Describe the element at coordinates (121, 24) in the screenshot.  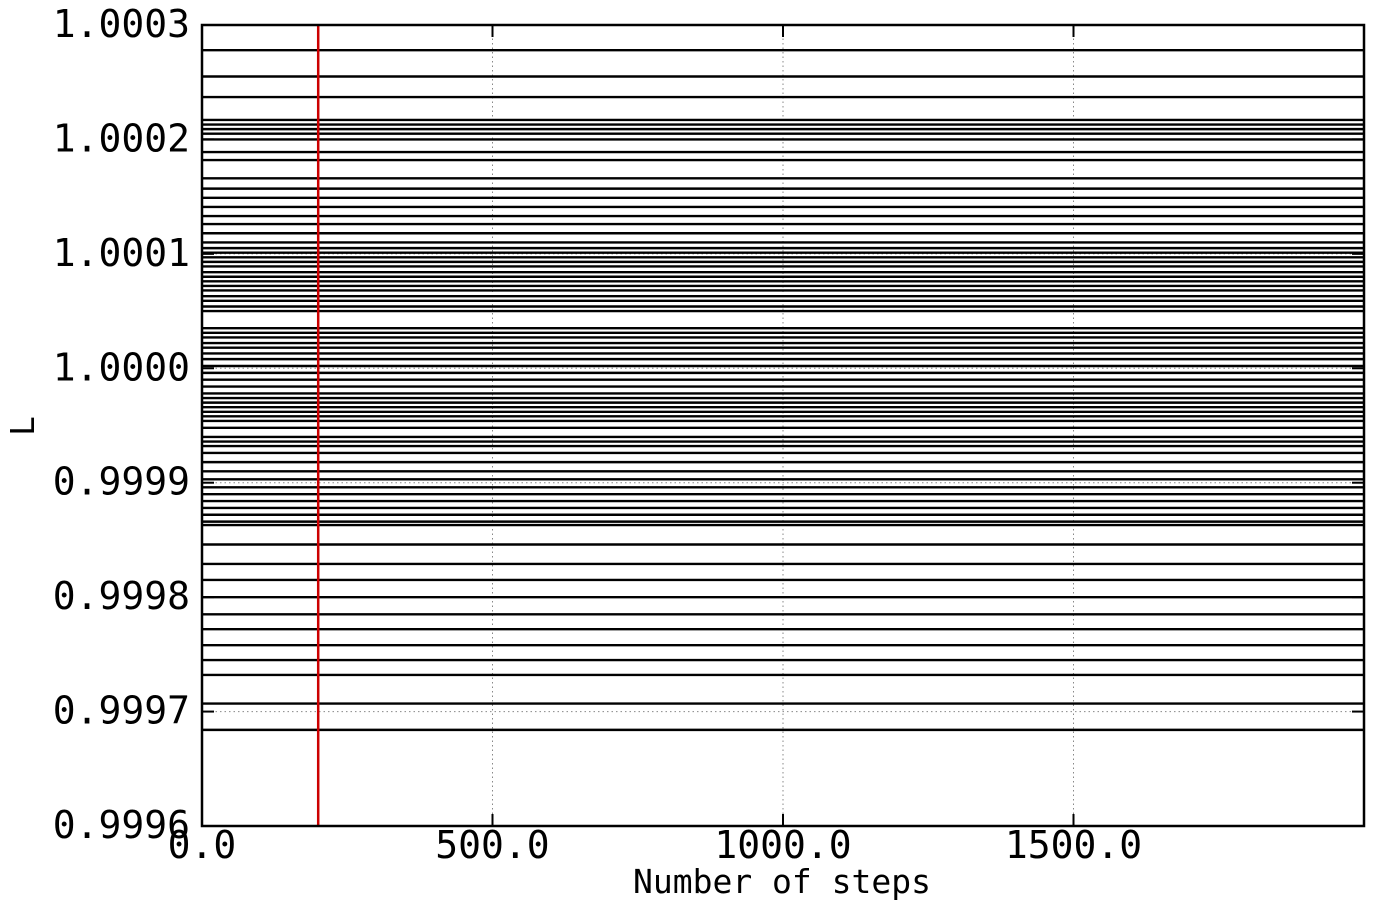
I see `y-tick-label: 1.0003` at that location.